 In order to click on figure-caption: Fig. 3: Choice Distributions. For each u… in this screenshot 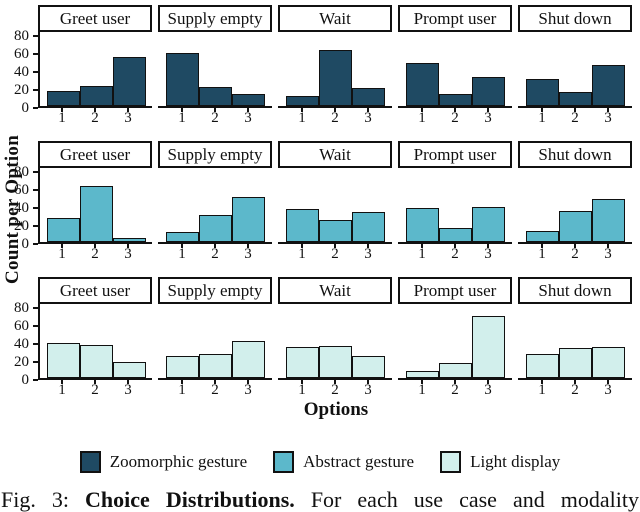, I will do `click(320, 499)`.